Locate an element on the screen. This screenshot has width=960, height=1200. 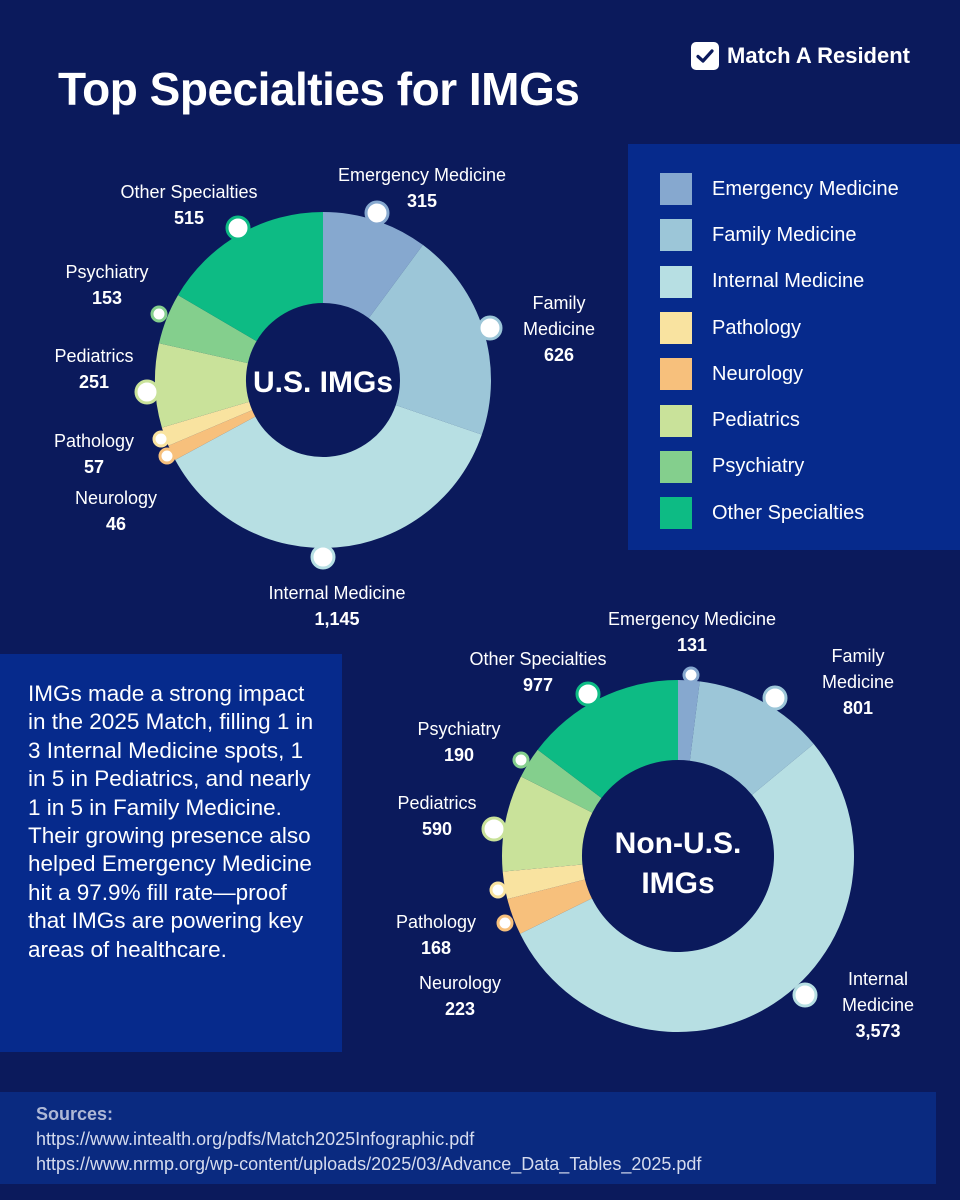
chart-center-title: Non-U.S. is located at coordinates (678, 843).